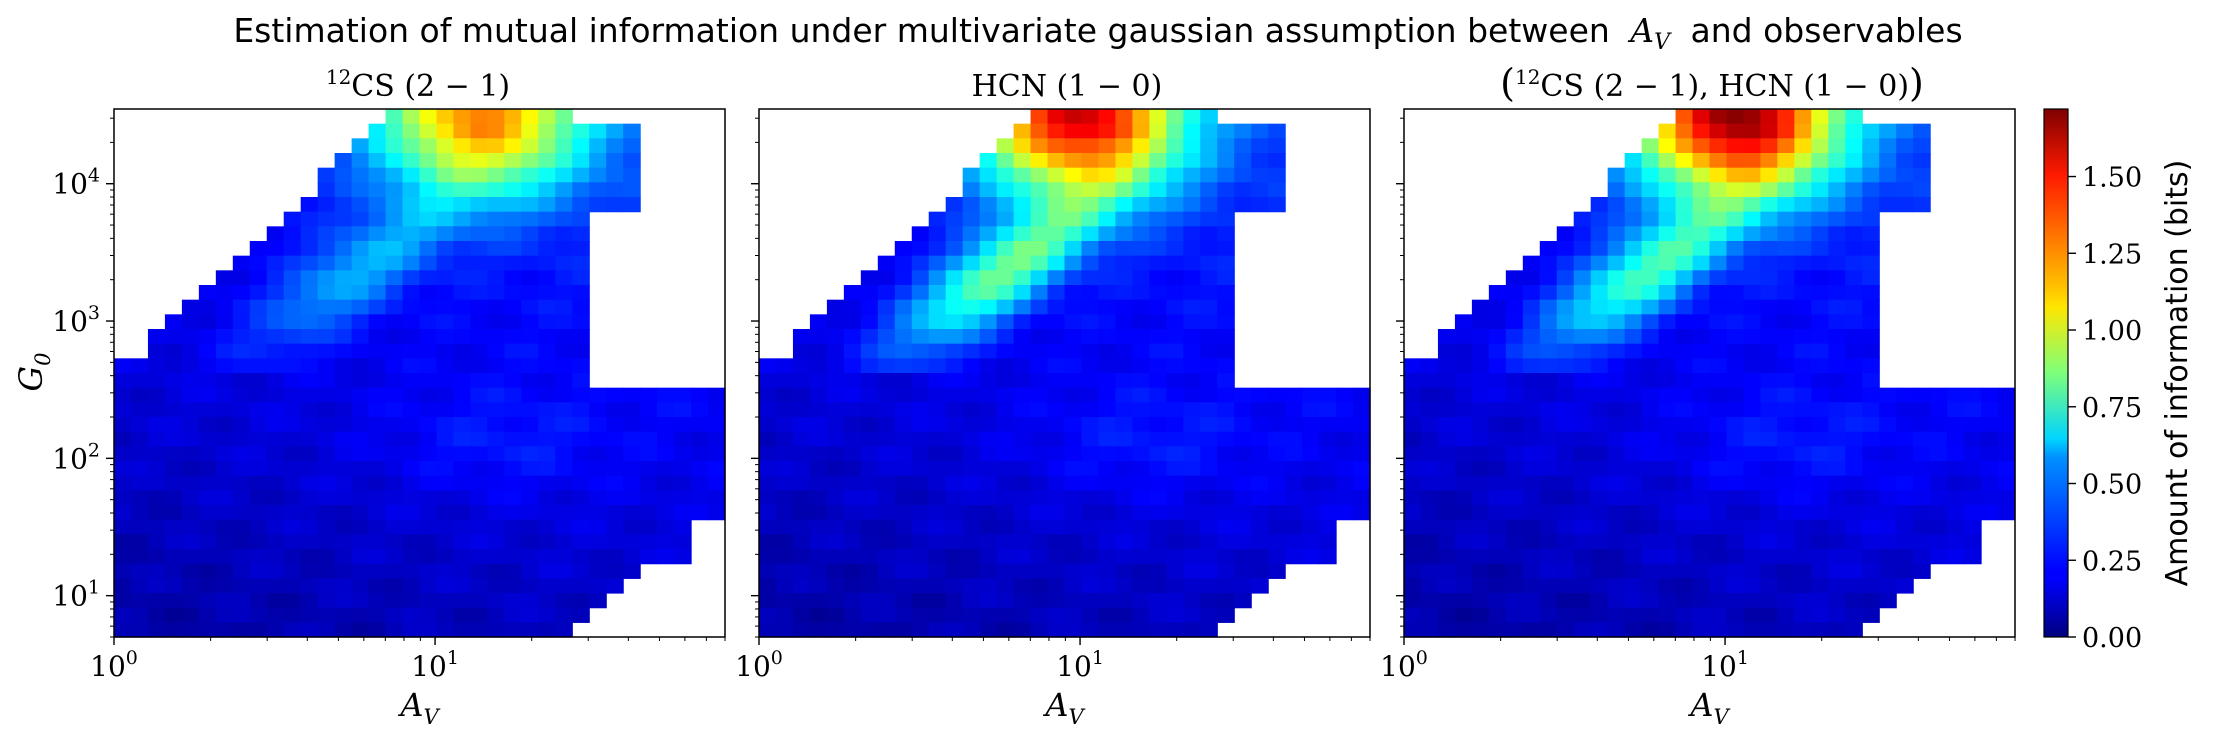 The height and width of the screenshot is (737, 2224). I want to click on x-tick-label: 100, so click(1404, 665).